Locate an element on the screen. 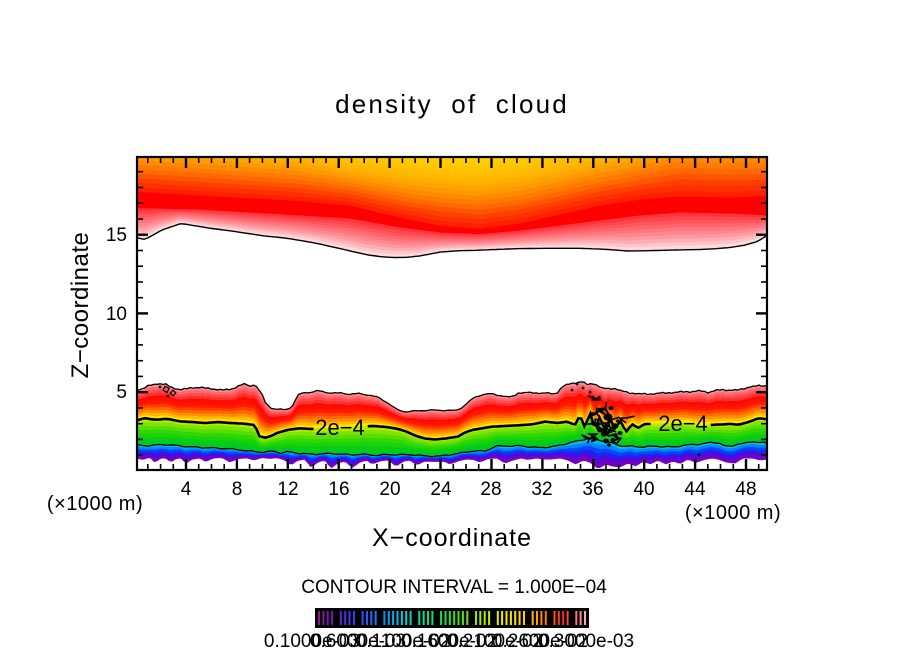 The width and height of the screenshot is (904, 659). svg-text: 44 is located at coordinates (695, 489).